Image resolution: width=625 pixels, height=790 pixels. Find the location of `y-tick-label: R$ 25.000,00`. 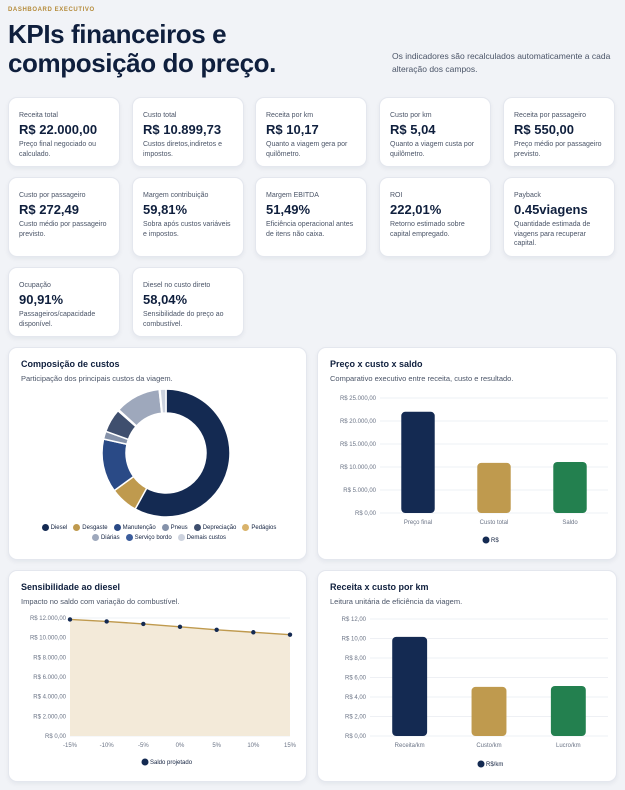

y-tick-label: R$ 25.000,00 is located at coordinates (358, 399).